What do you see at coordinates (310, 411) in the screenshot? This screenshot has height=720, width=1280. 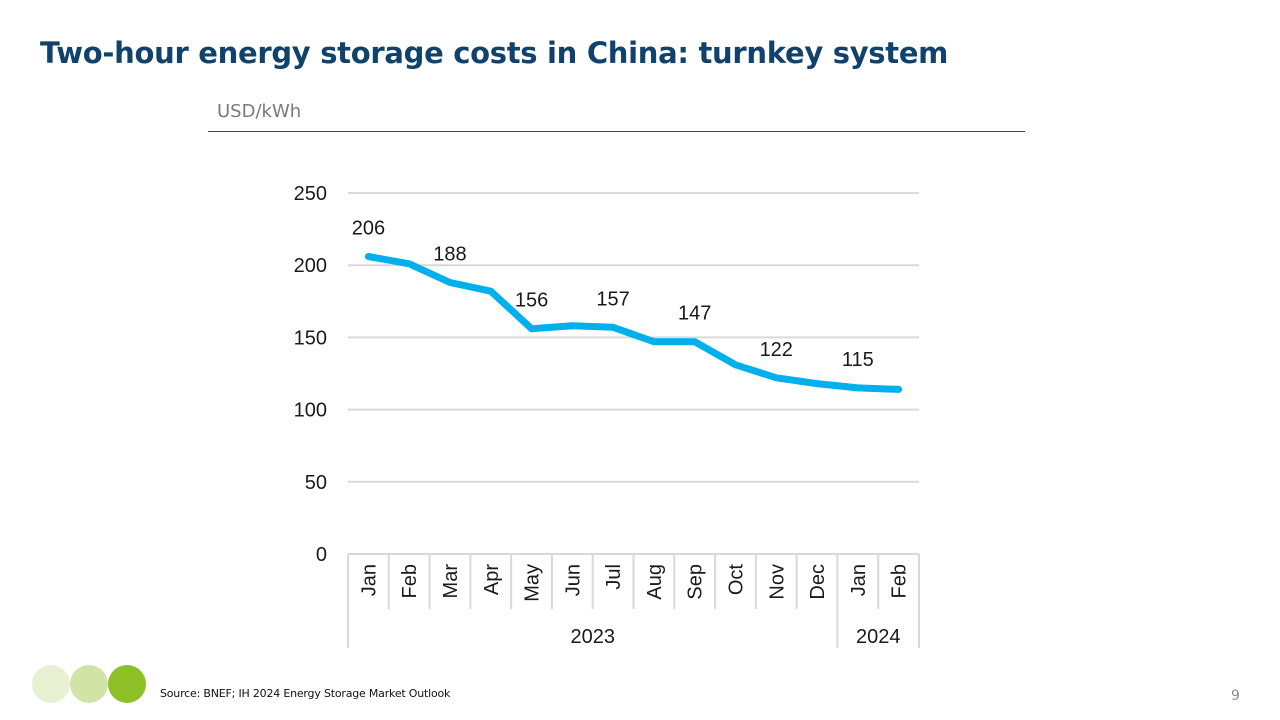 I see `y-tick-label: 100` at bounding box center [310, 411].